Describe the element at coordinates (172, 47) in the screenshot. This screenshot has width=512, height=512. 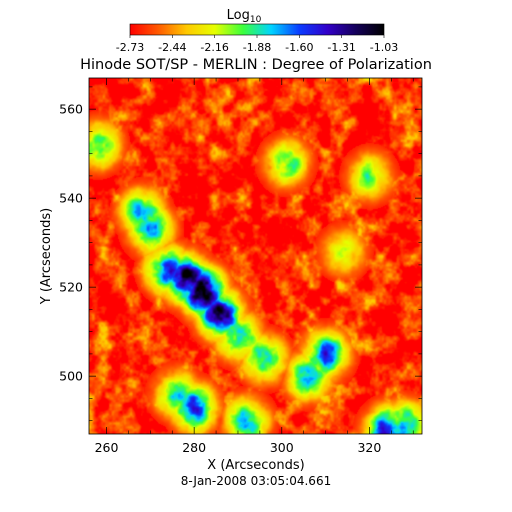
I see `colorbar-tick-label: -2.44` at that location.